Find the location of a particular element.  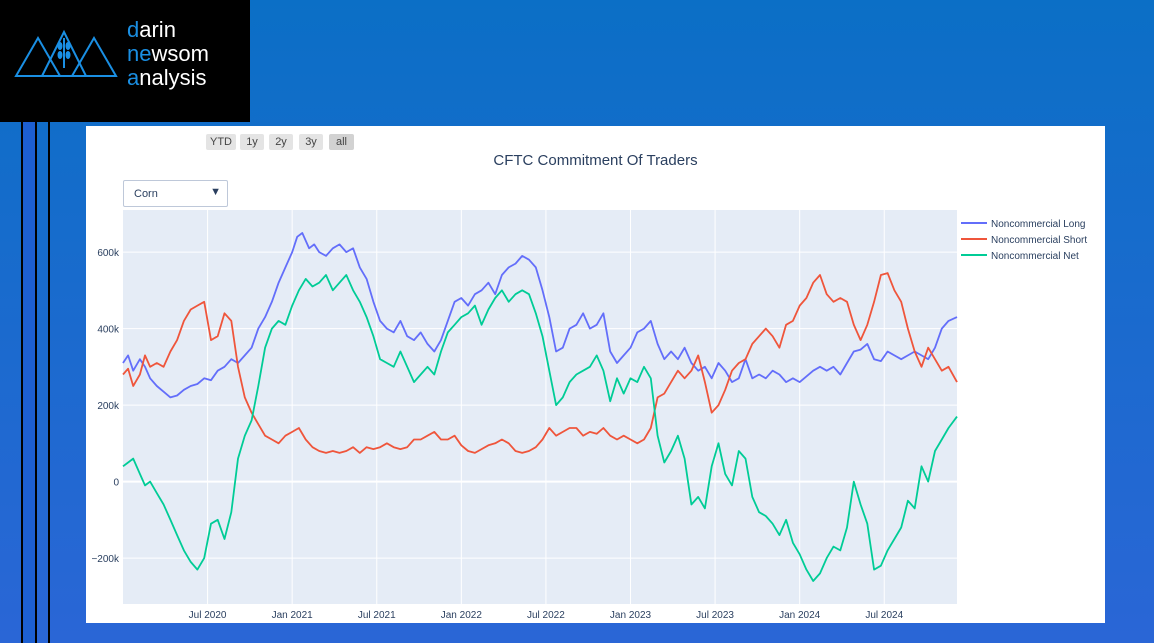

legend-item-net: Noncommercial Net is located at coordinates (1035, 256).